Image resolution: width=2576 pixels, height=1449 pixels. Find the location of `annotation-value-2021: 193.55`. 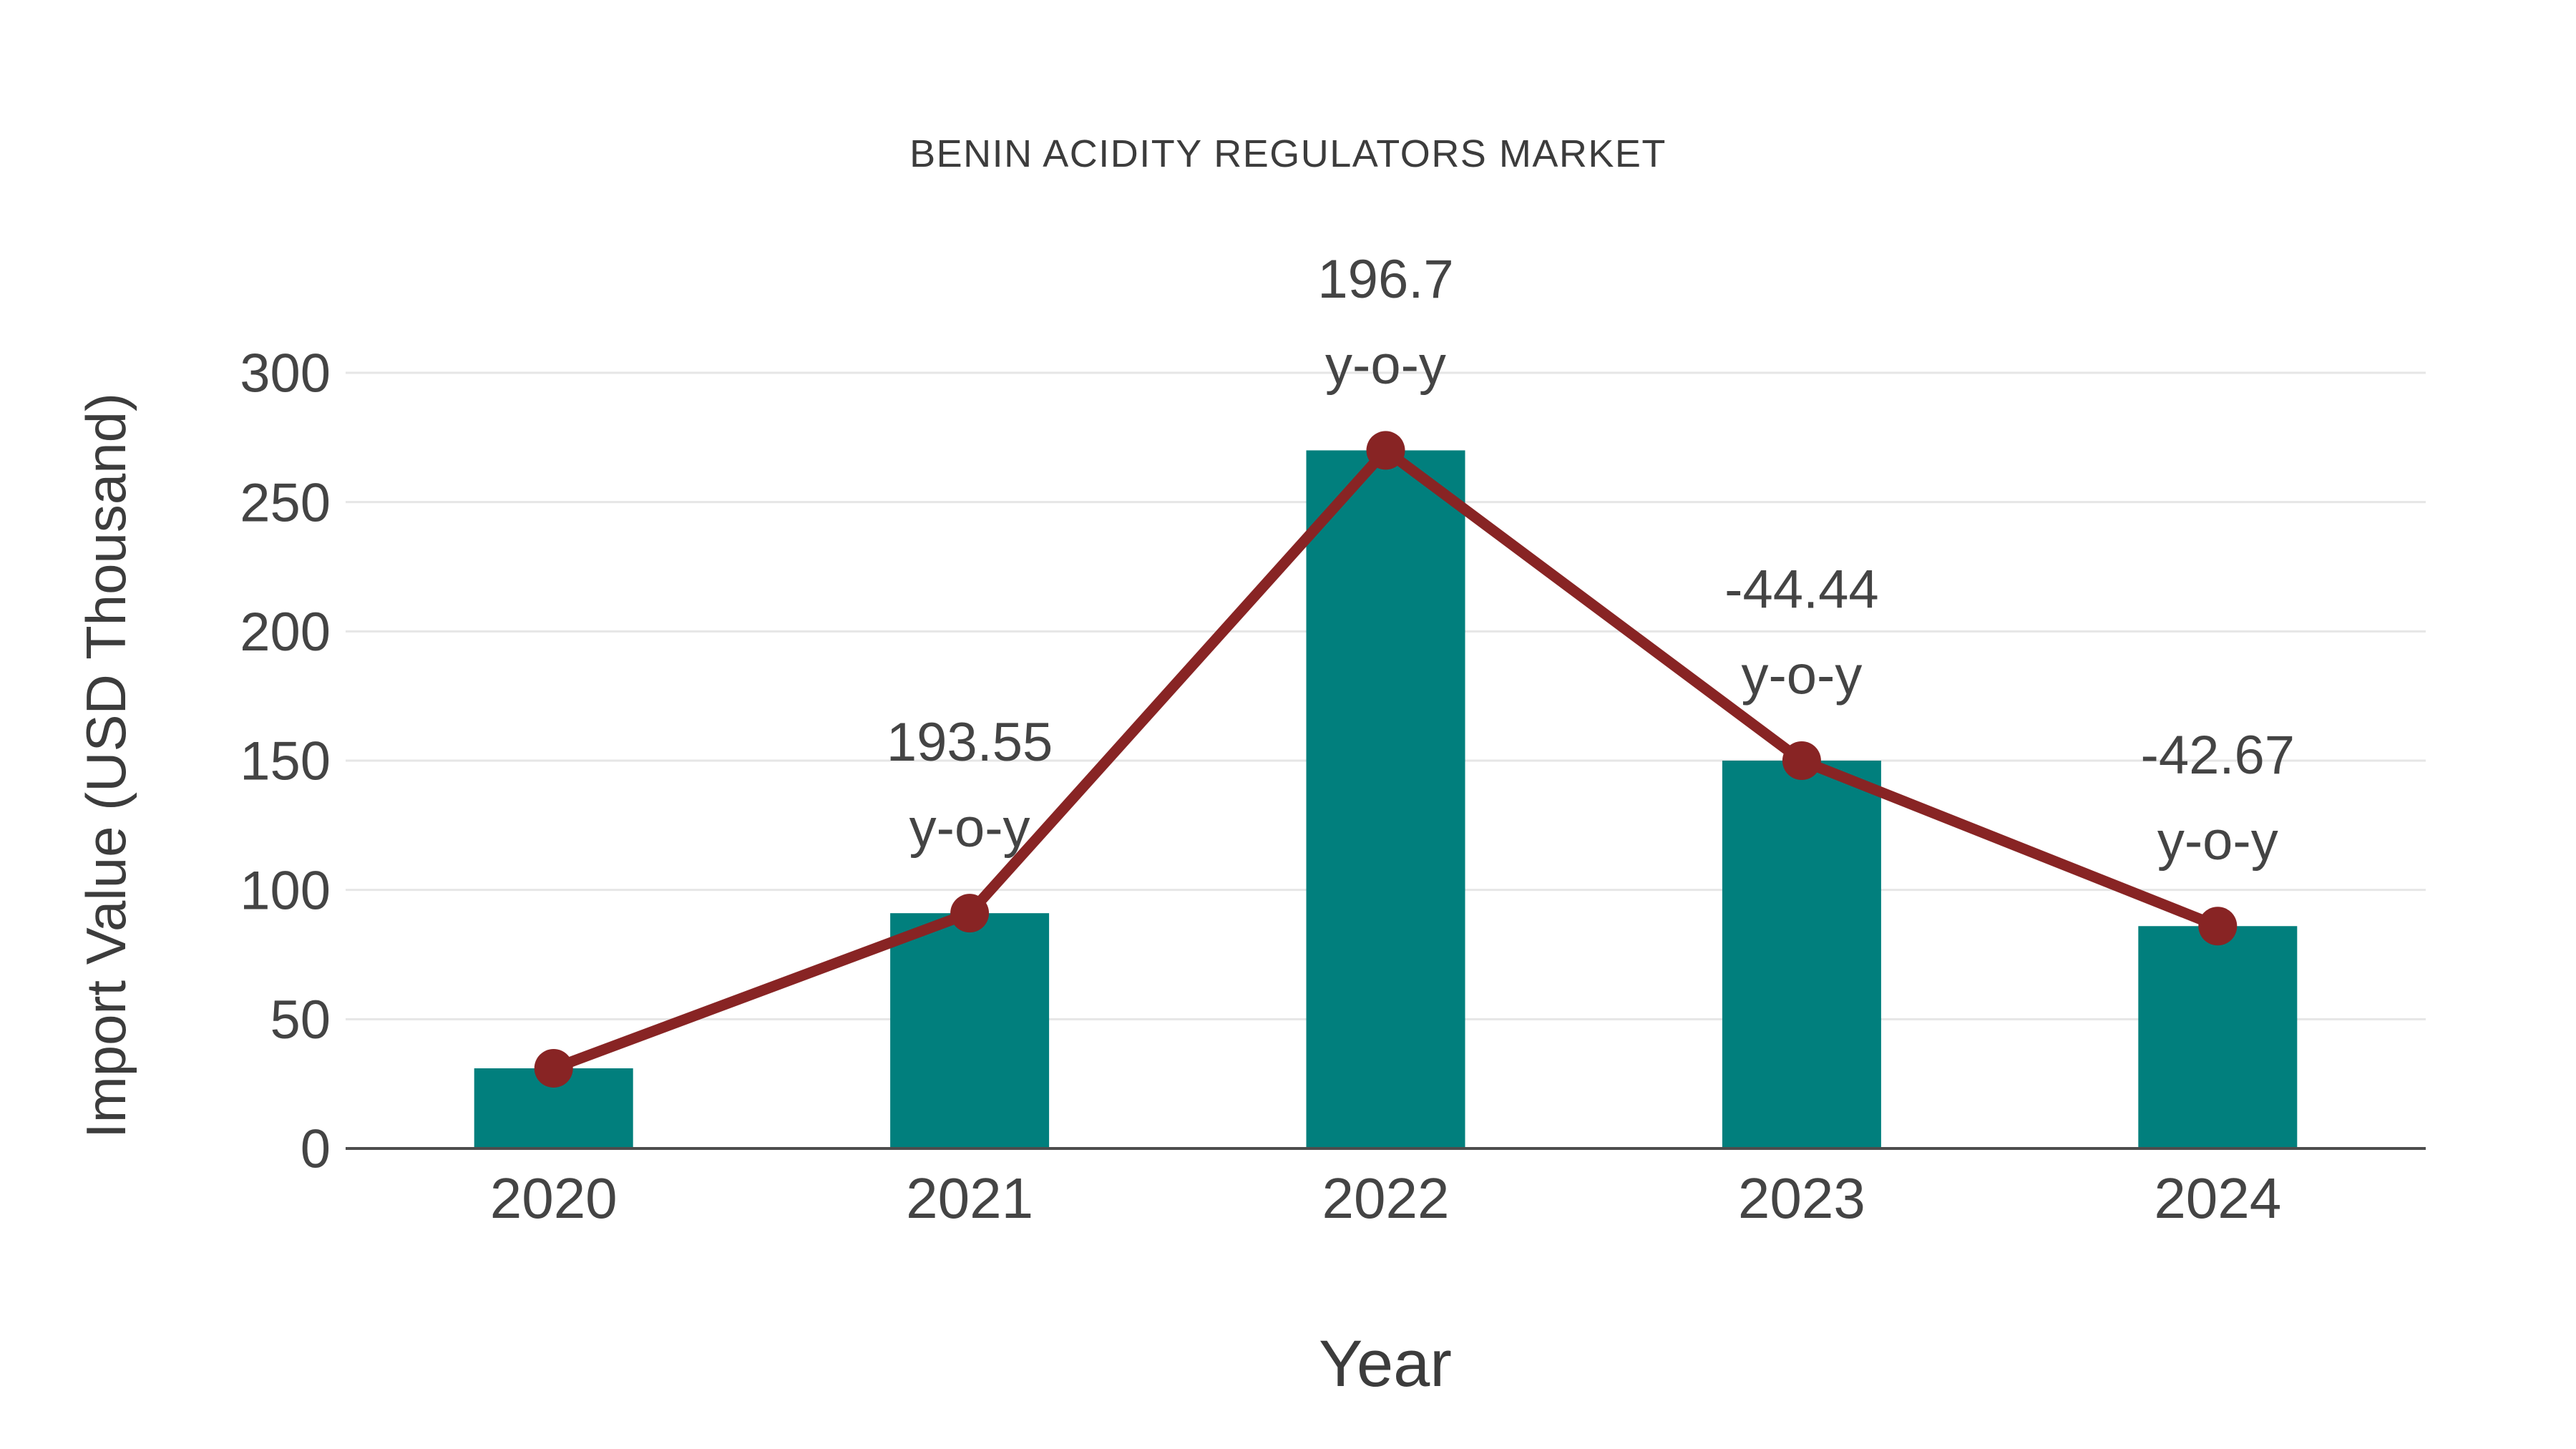

annotation-value-2021: 193.55 is located at coordinates (970, 742).